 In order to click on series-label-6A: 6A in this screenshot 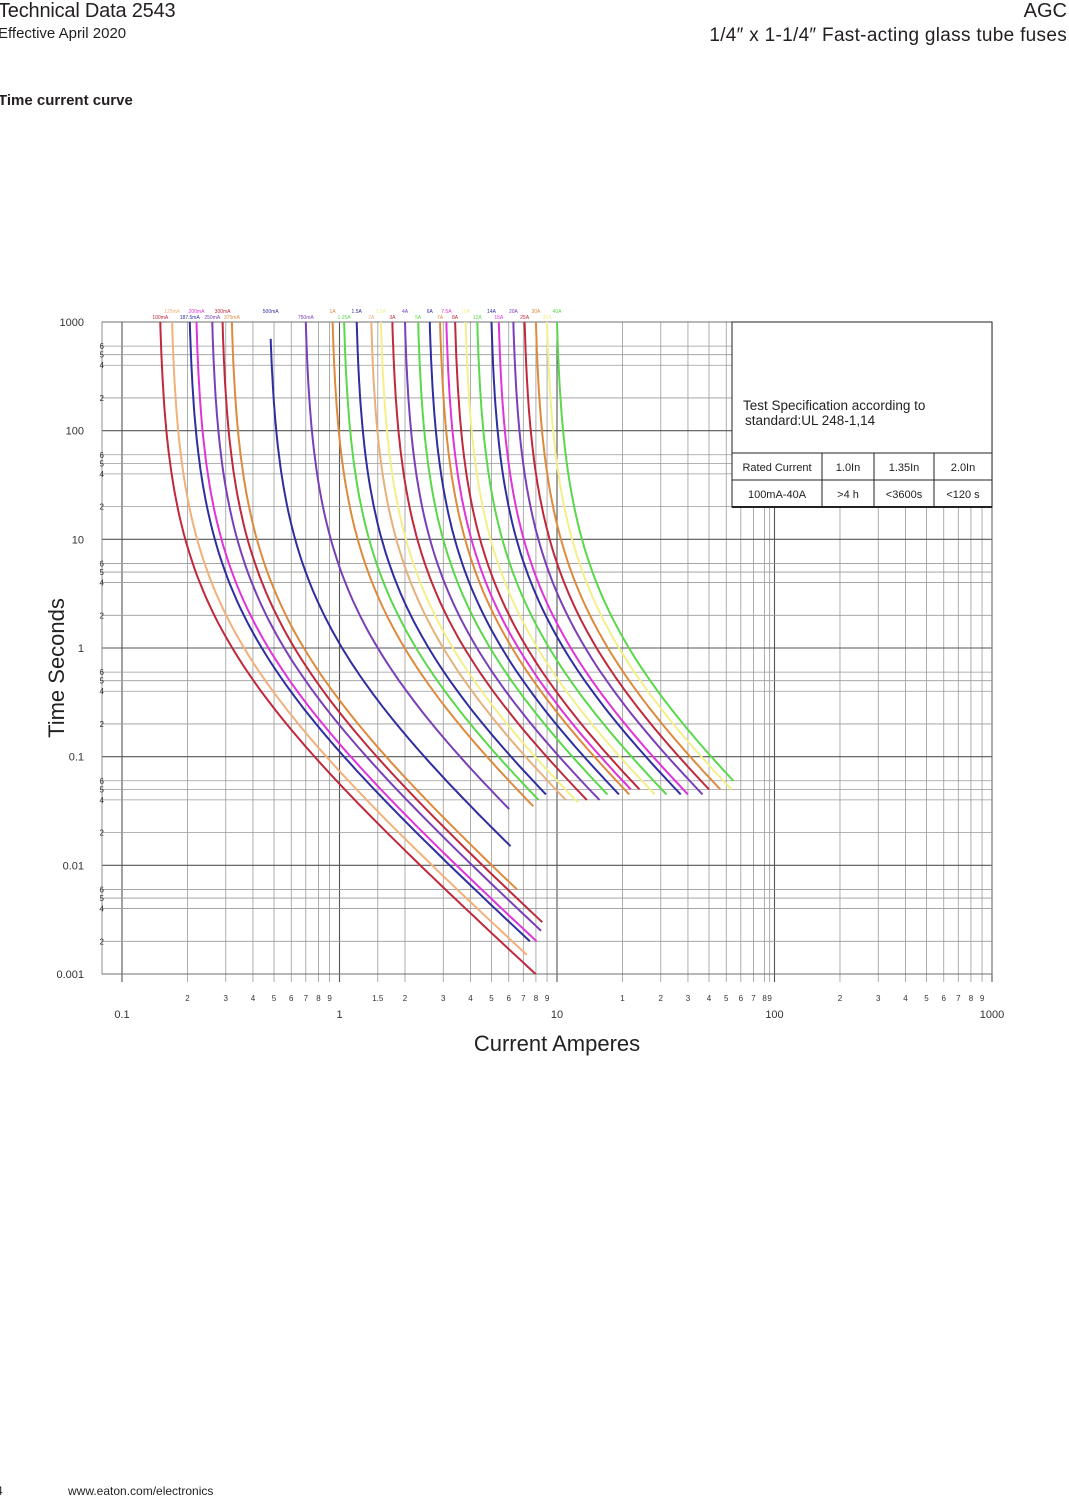, I will do `click(430, 312)`.